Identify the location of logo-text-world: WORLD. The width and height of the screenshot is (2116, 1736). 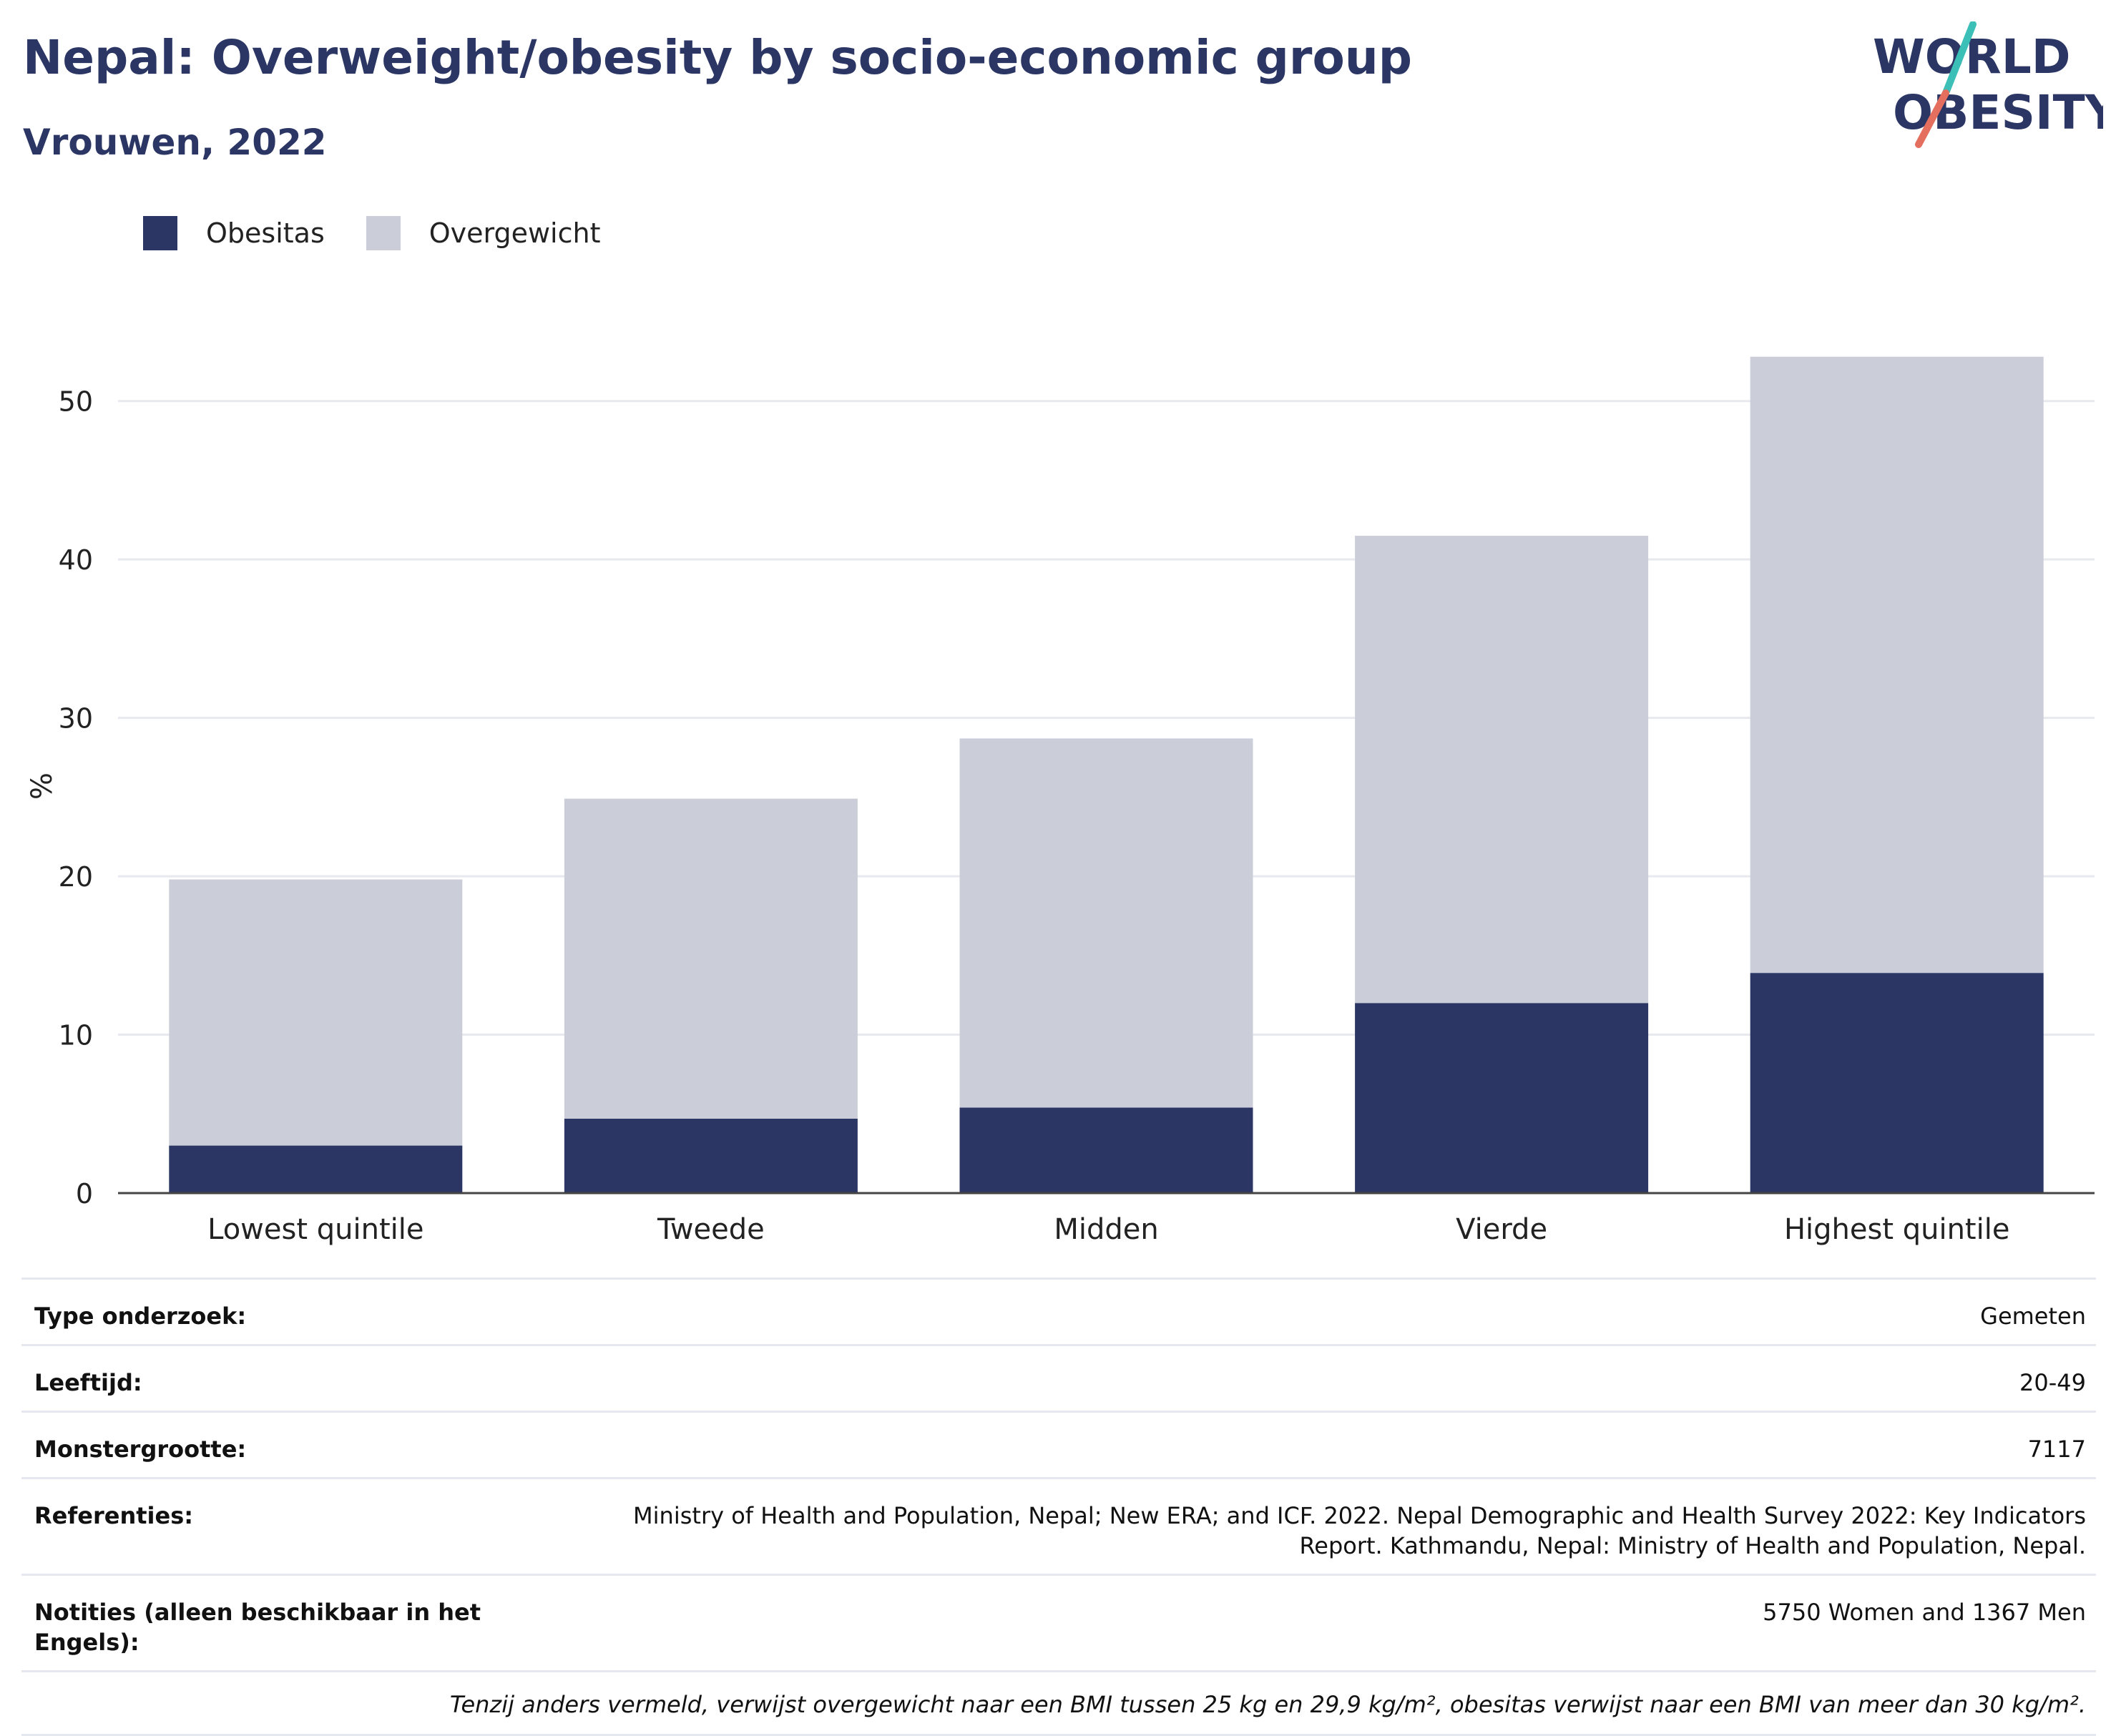
(1972, 57).